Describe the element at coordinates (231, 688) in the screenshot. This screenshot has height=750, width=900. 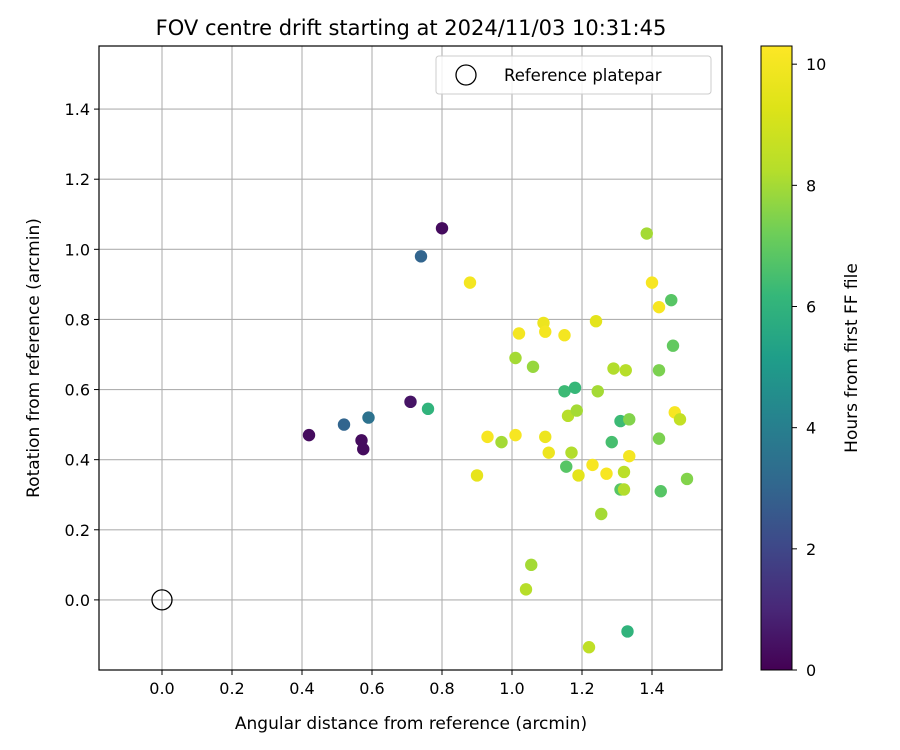
I see `x-tick-label: 0.2` at that location.